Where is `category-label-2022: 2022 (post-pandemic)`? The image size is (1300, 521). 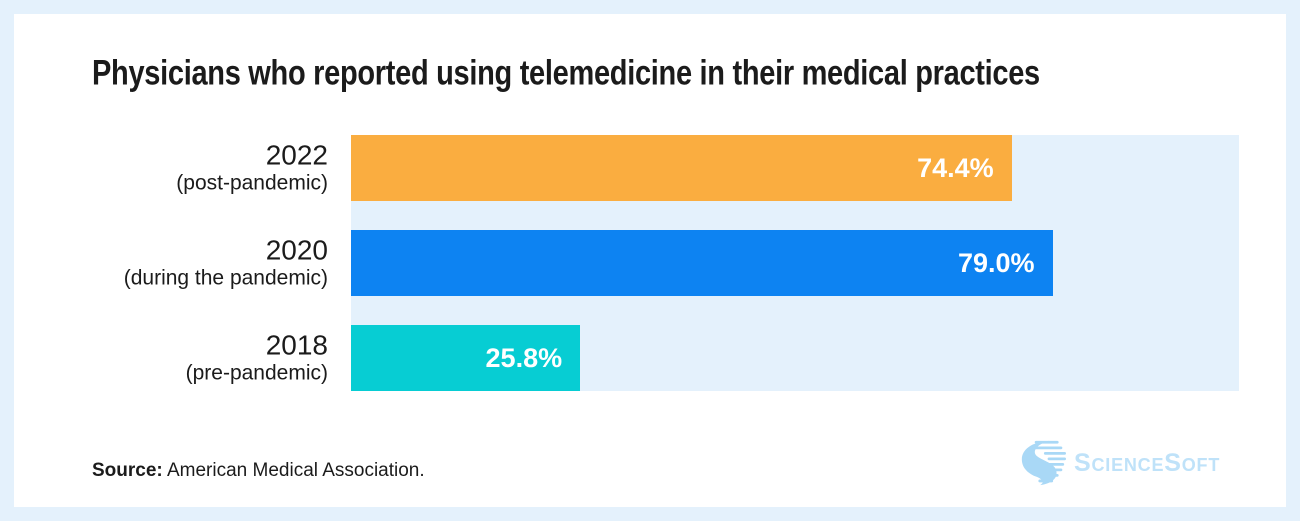
category-label-2022: 2022 (post-pandemic) is located at coordinates (252, 168).